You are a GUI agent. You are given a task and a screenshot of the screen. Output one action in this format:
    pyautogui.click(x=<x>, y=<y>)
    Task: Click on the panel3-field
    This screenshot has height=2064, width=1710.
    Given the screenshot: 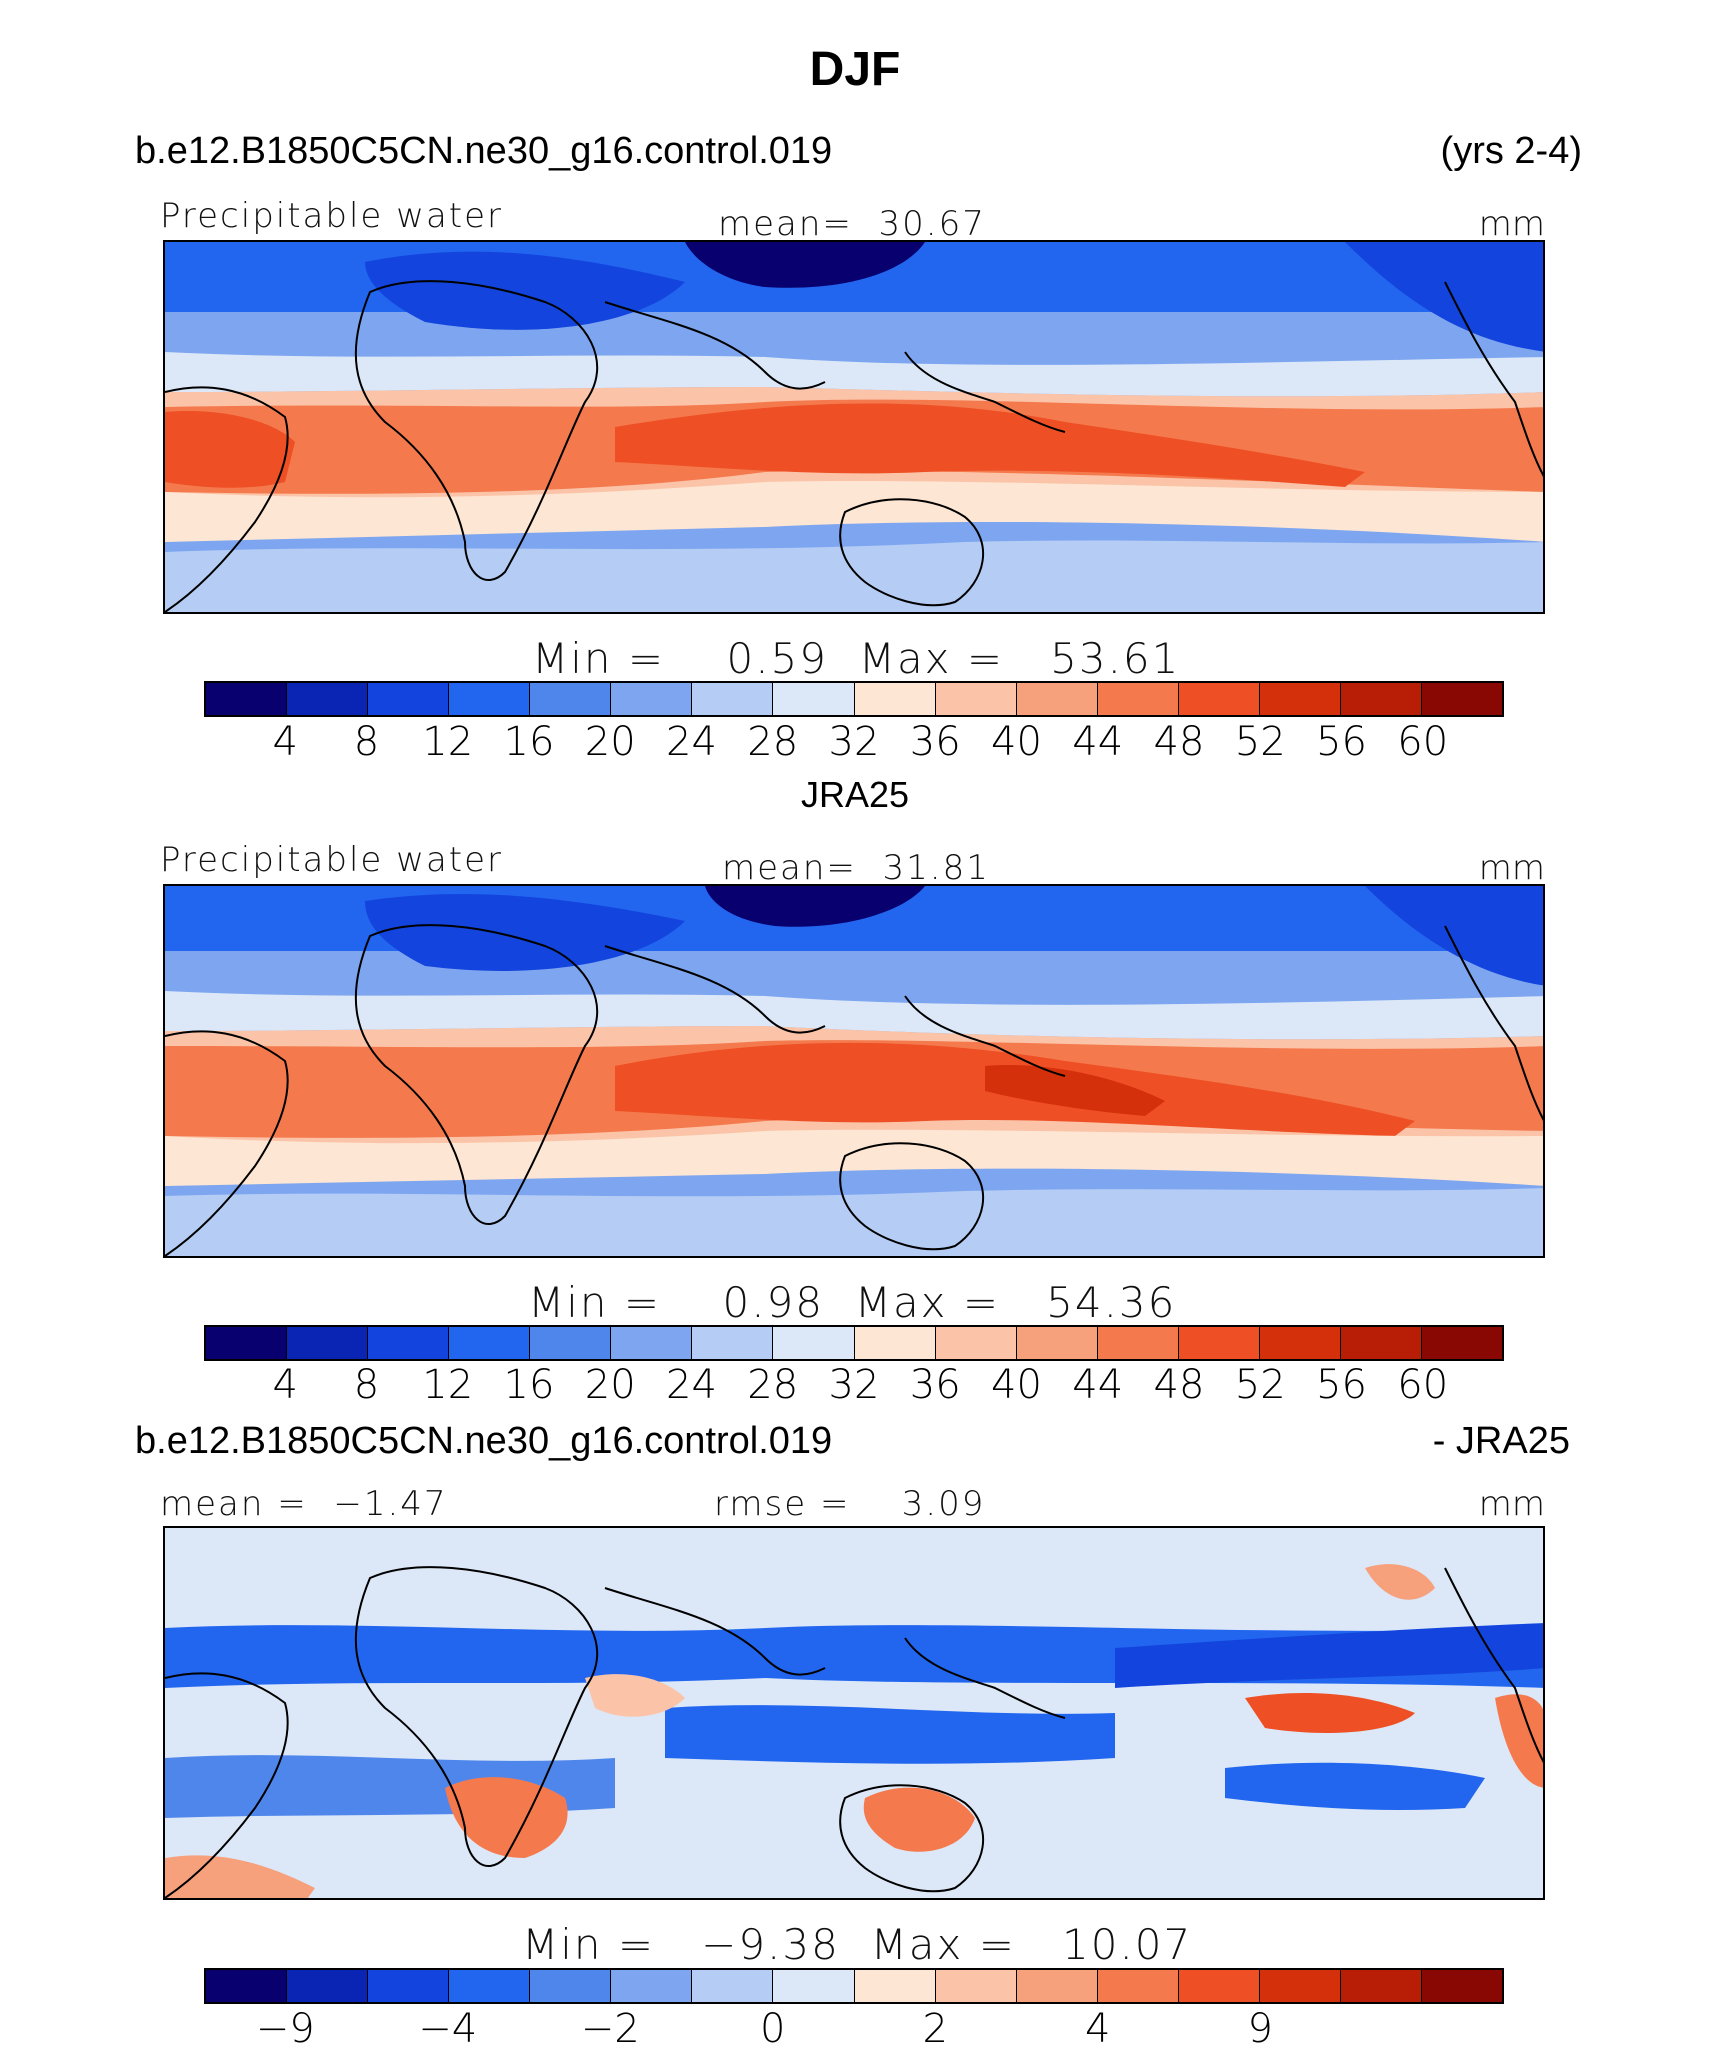 What is the action you would take?
    pyautogui.click(x=854, y=1713)
    